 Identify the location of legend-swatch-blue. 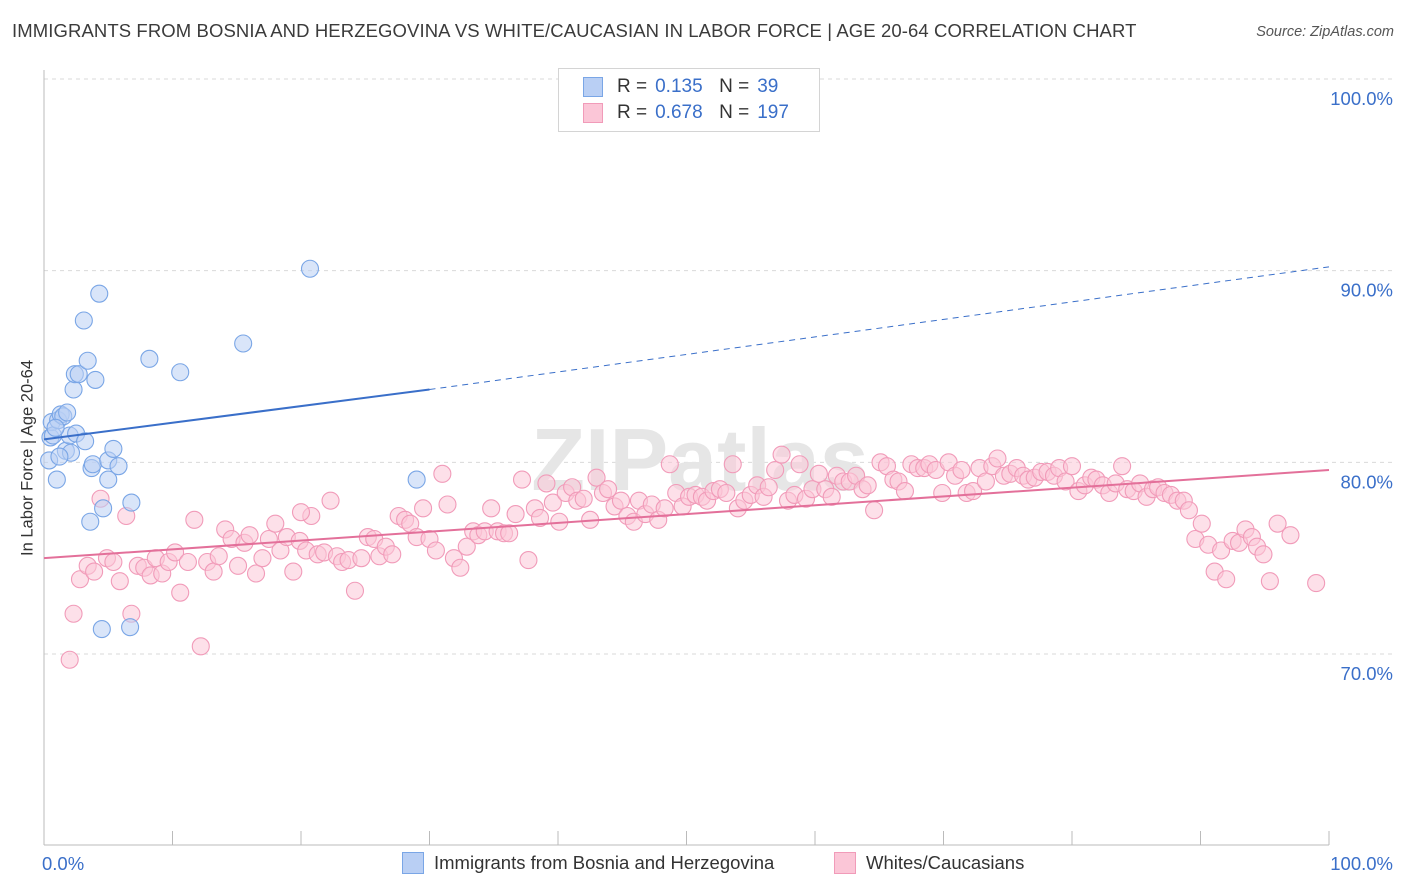
(413, 863).